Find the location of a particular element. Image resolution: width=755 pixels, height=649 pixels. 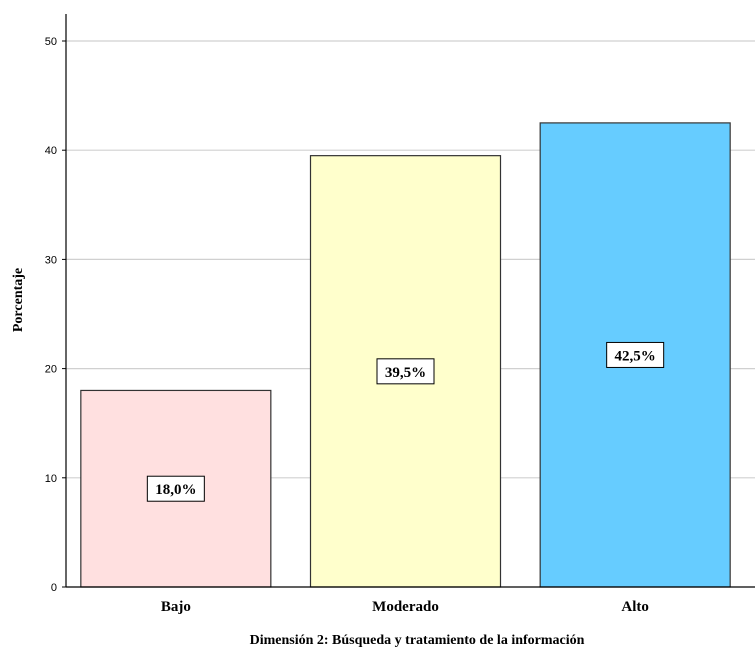

x-tick-label-bajo: Bajo is located at coordinates (176, 607).